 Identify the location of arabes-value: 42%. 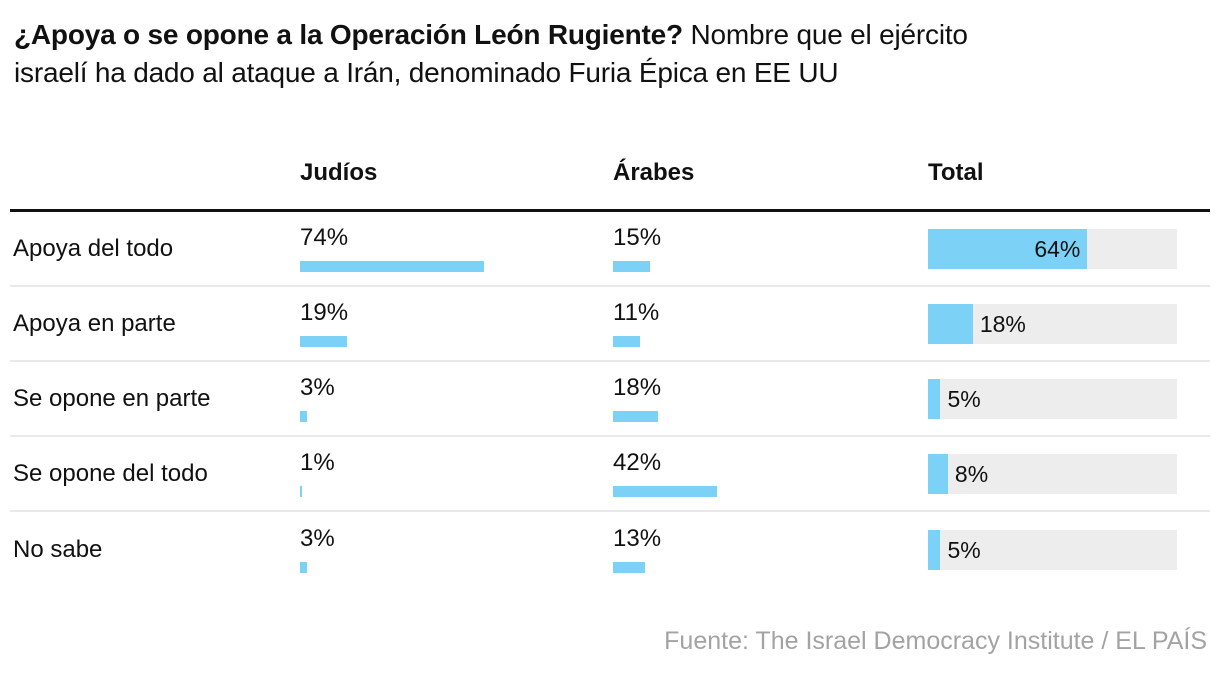
(637, 462).